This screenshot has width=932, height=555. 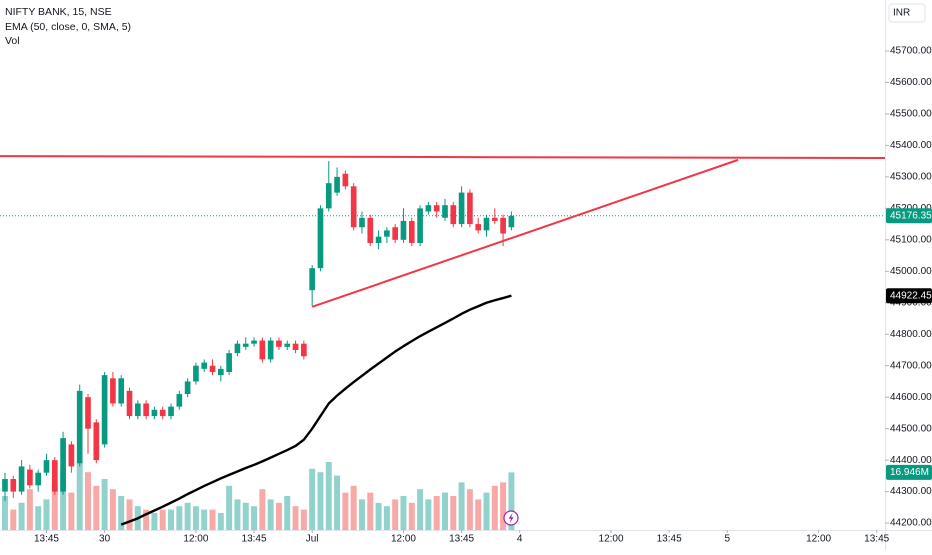 What do you see at coordinates (258, 496) in the screenshot?
I see `volume-layer` at bounding box center [258, 496].